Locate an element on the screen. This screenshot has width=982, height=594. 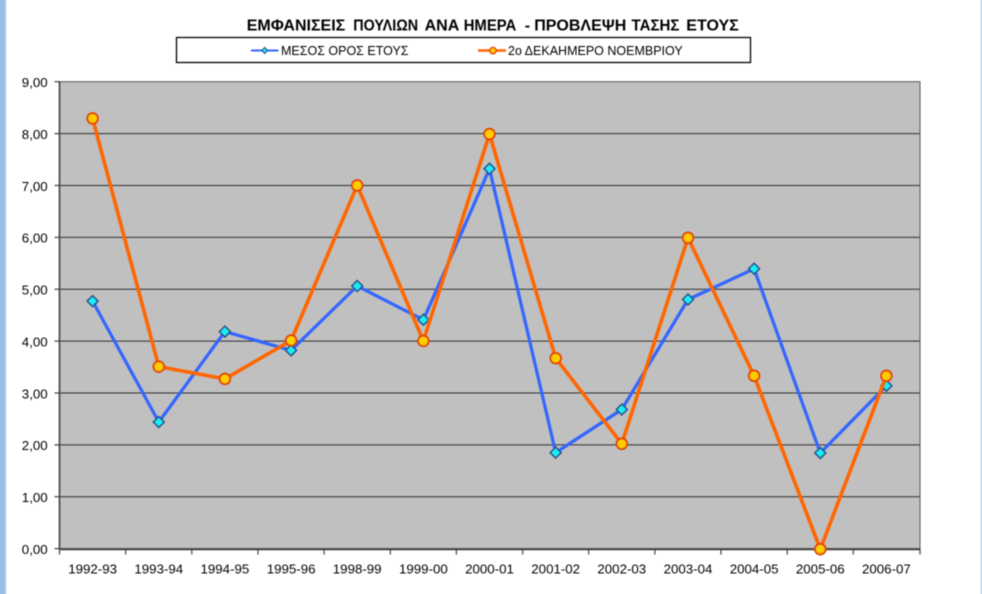
svg-text: 2004-05 is located at coordinates (754, 569).